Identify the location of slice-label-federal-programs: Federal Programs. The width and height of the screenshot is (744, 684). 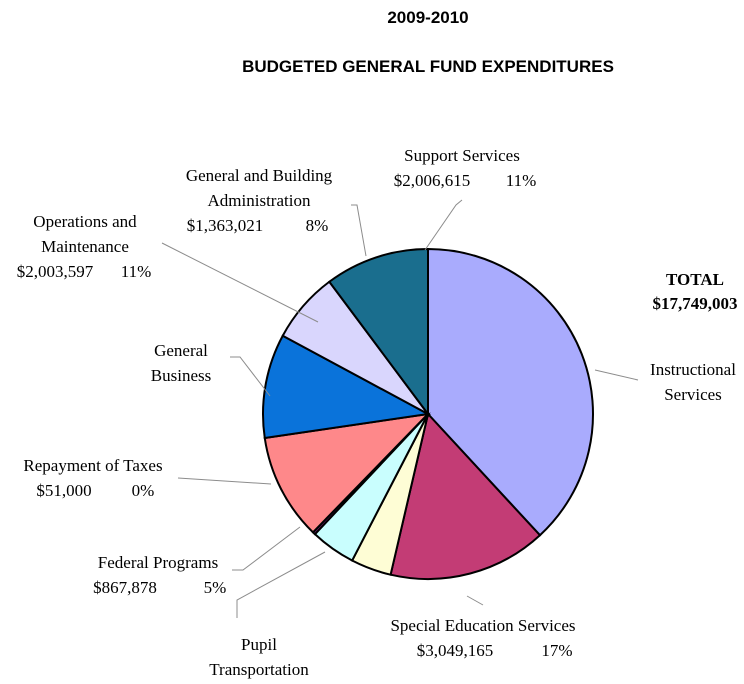
(158, 562).